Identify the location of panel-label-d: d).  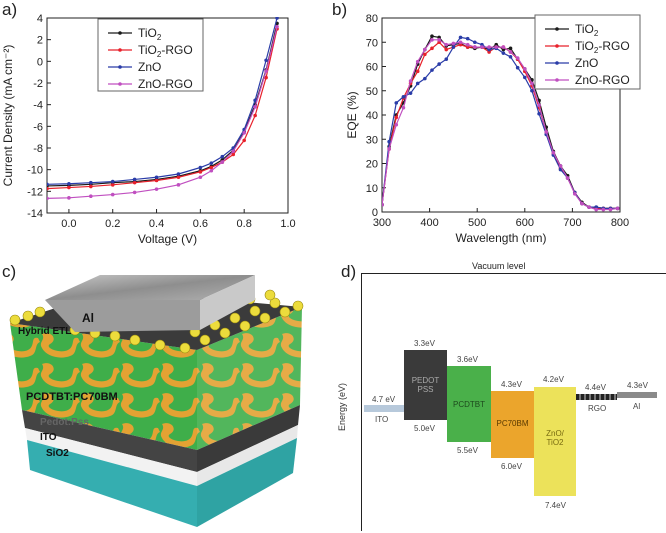
(349, 271).